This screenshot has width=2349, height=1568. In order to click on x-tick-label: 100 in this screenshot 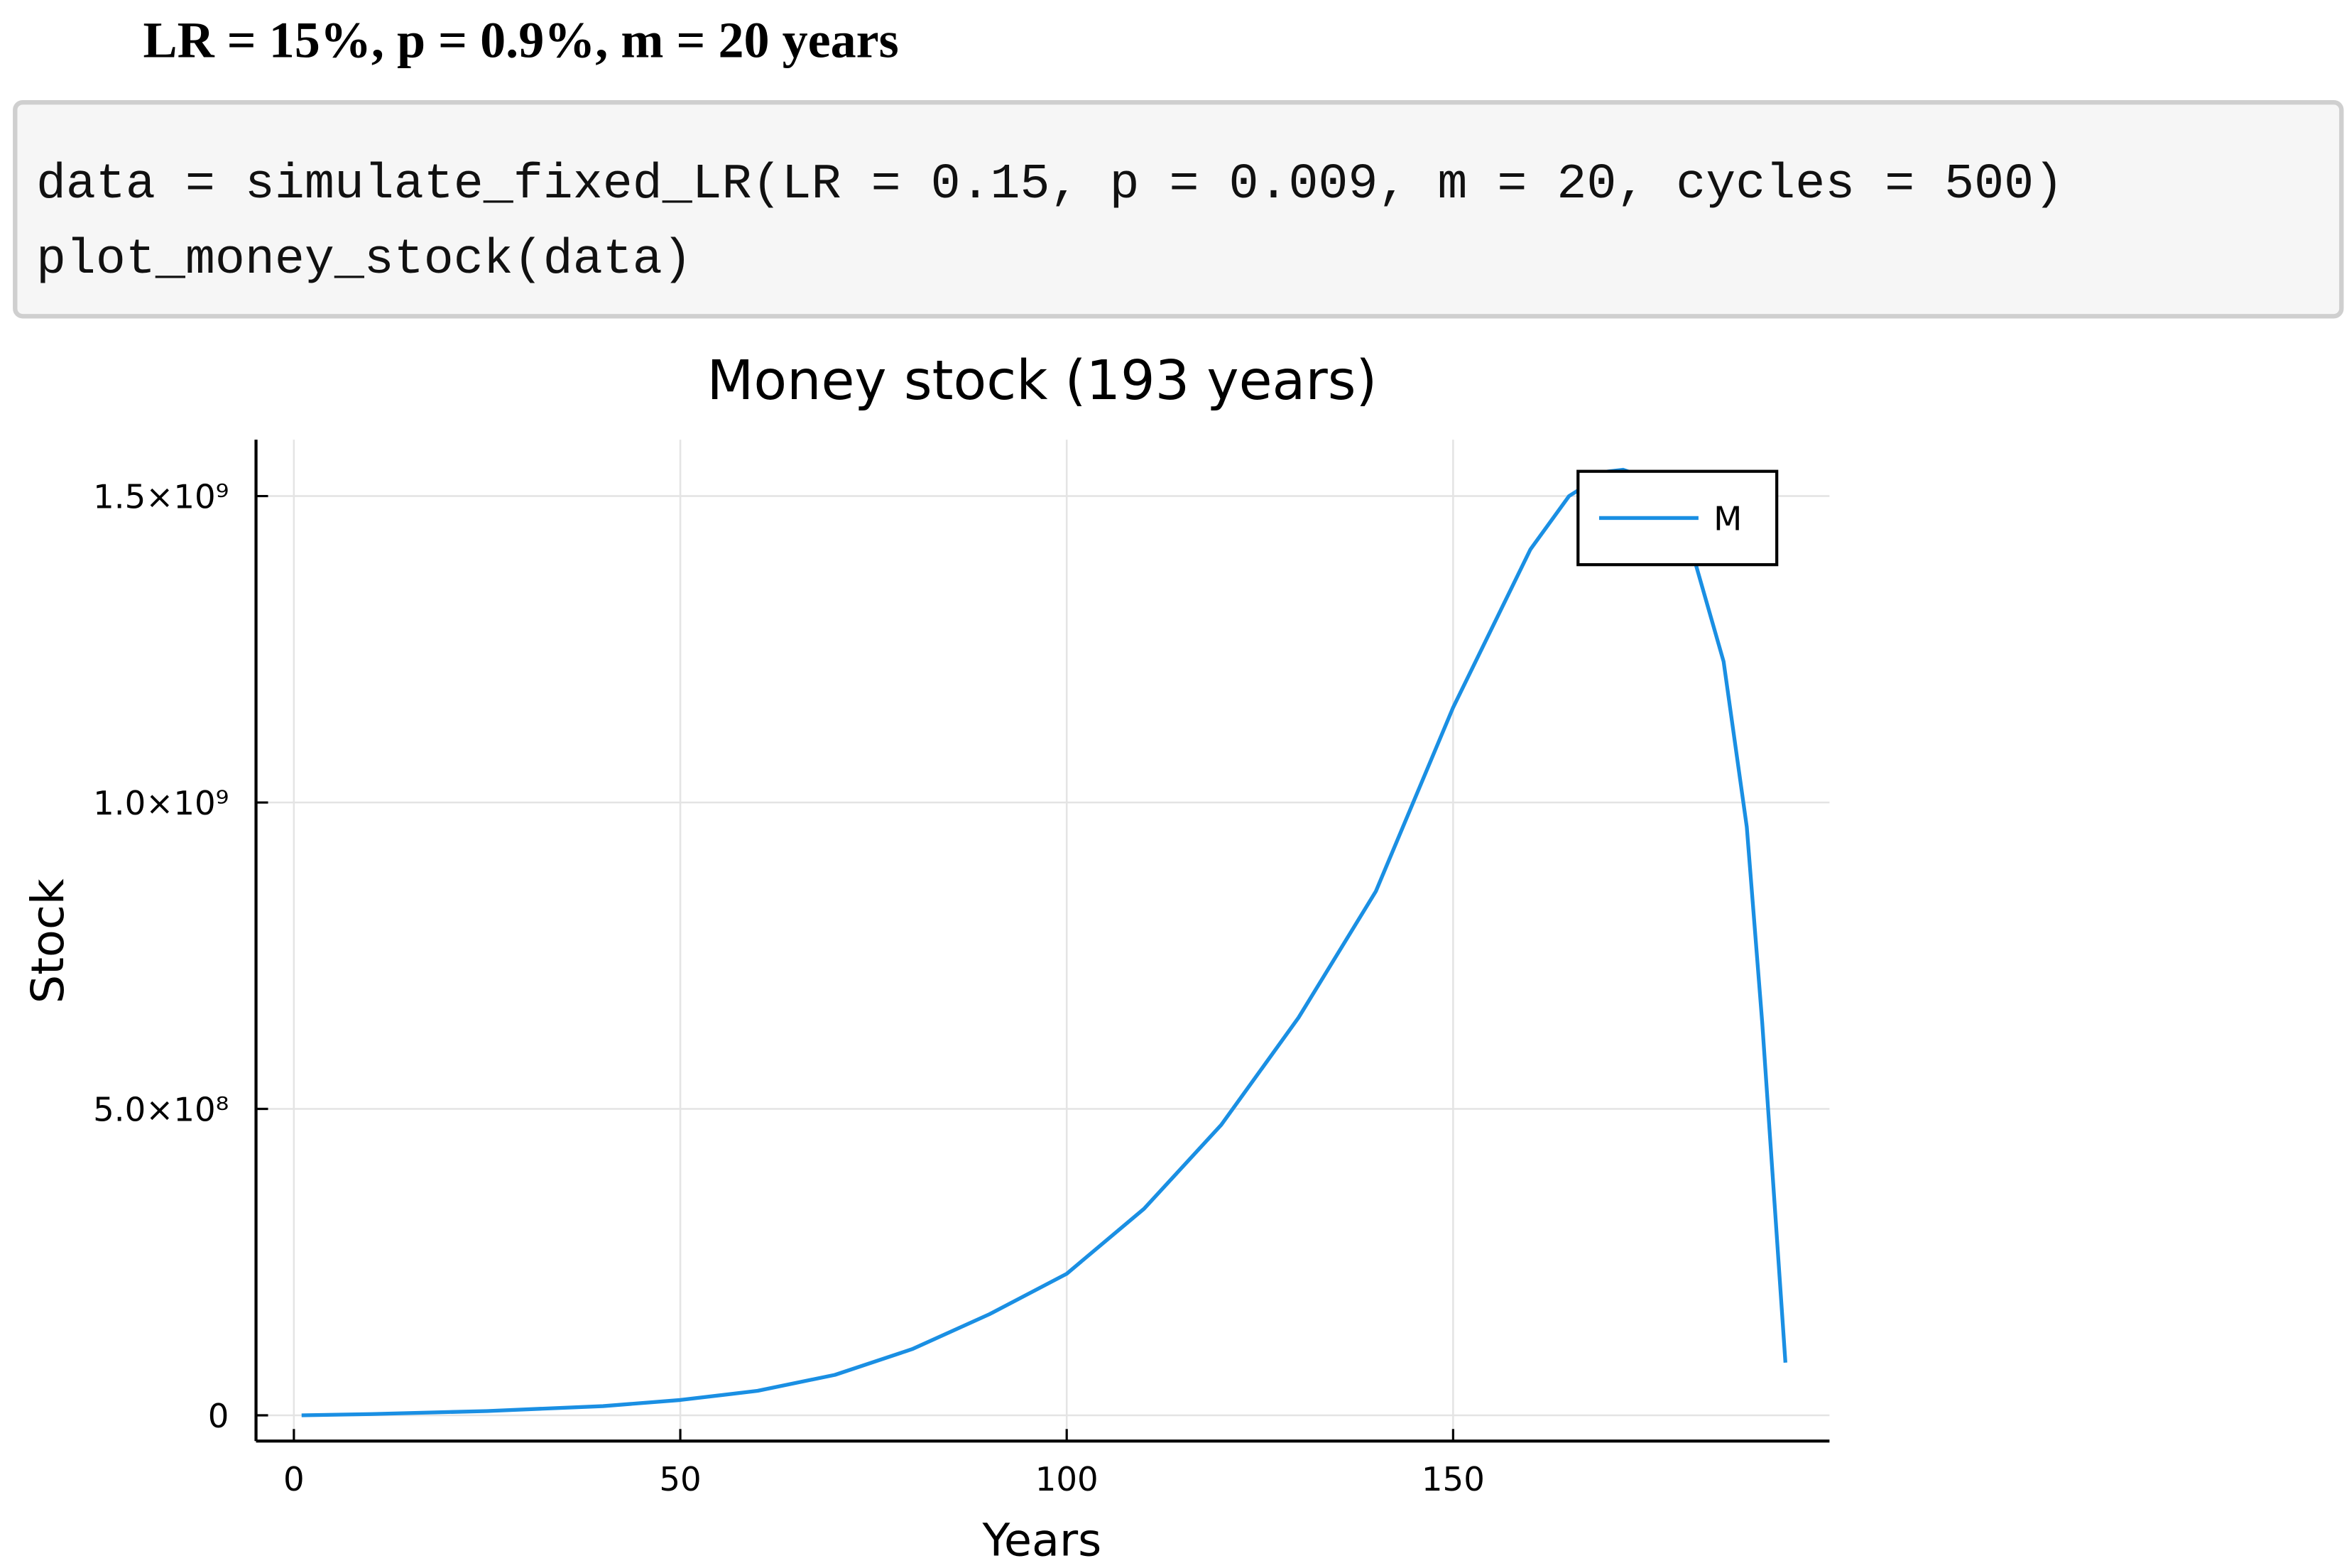, I will do `click(1067, 1479)`.